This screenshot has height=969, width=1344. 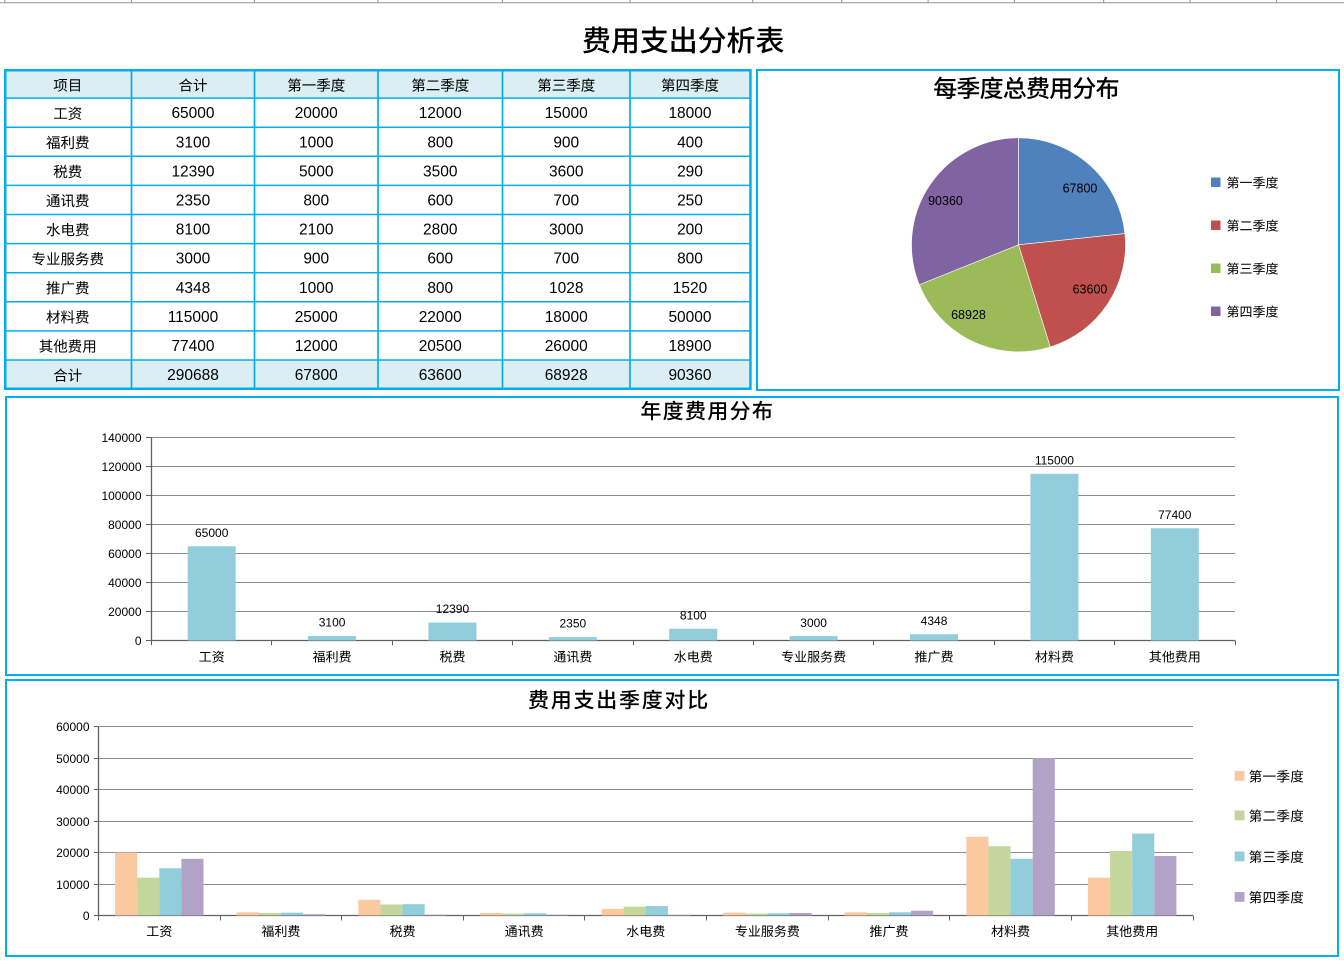 What do you see at coordinates (690, 288) in the screenshot?
I see `svg-text: 1520` at bounding box center [690, 288].